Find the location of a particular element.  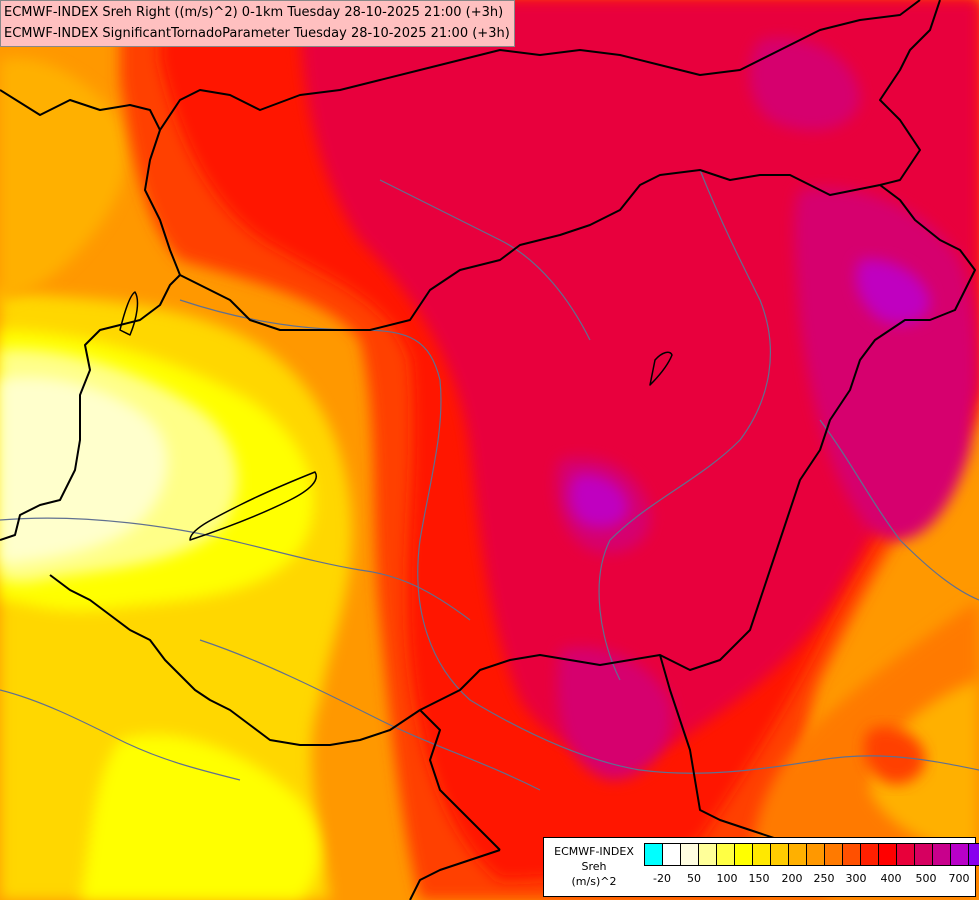

legend-label: ECMWF-INDEX Sreh (m/s)^2 is located at coordinates (594, 866).